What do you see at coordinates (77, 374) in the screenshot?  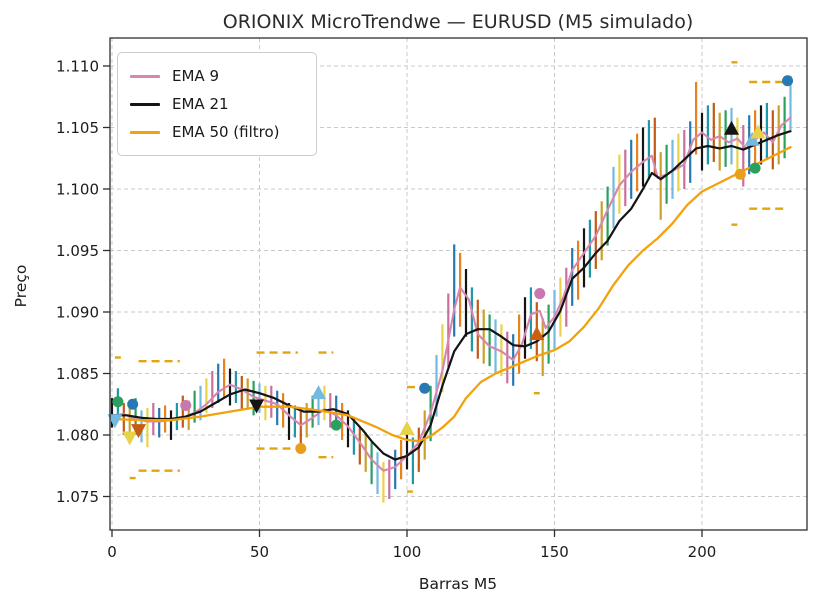 I see `y-tick-label: 1.085` at bounding box center [77, 374].